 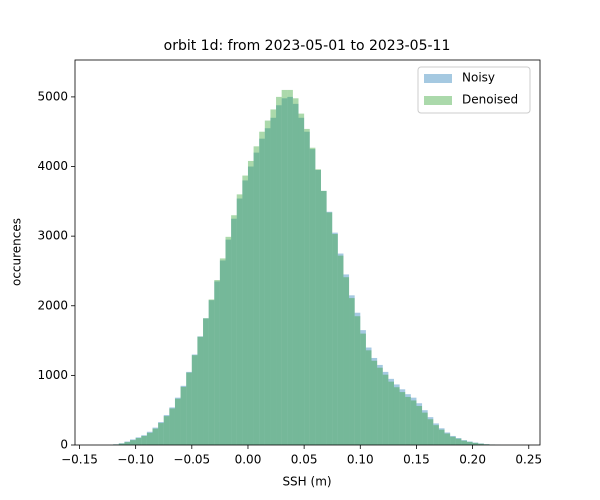 What do you see at coordinates (52, 96) in the screenshot?
I see `y-tick-label: 5000` at bounding box center [52, 96].